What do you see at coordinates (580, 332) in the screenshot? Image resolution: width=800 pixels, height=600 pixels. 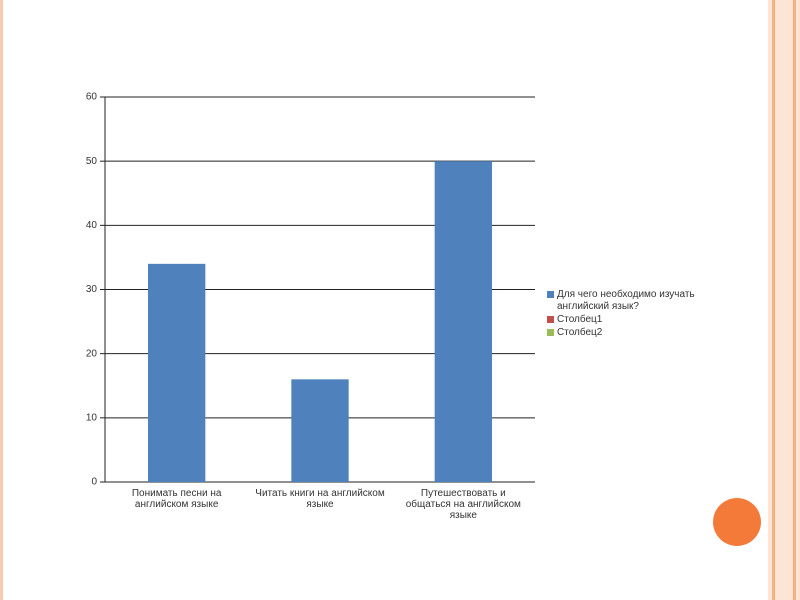 I see `legend-label: Столбец2` at bounding box center [580, 332].